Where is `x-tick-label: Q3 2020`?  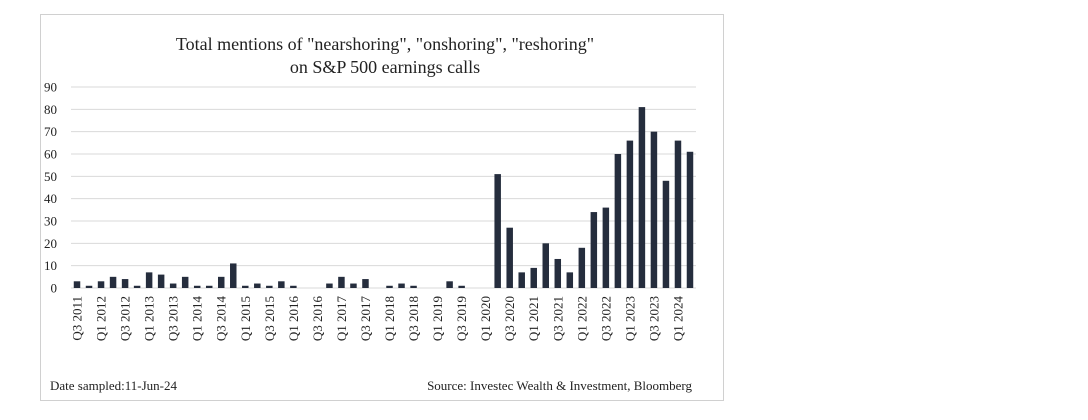
x-tick-label: Q3 2020 is located at coordinates (509, 318).